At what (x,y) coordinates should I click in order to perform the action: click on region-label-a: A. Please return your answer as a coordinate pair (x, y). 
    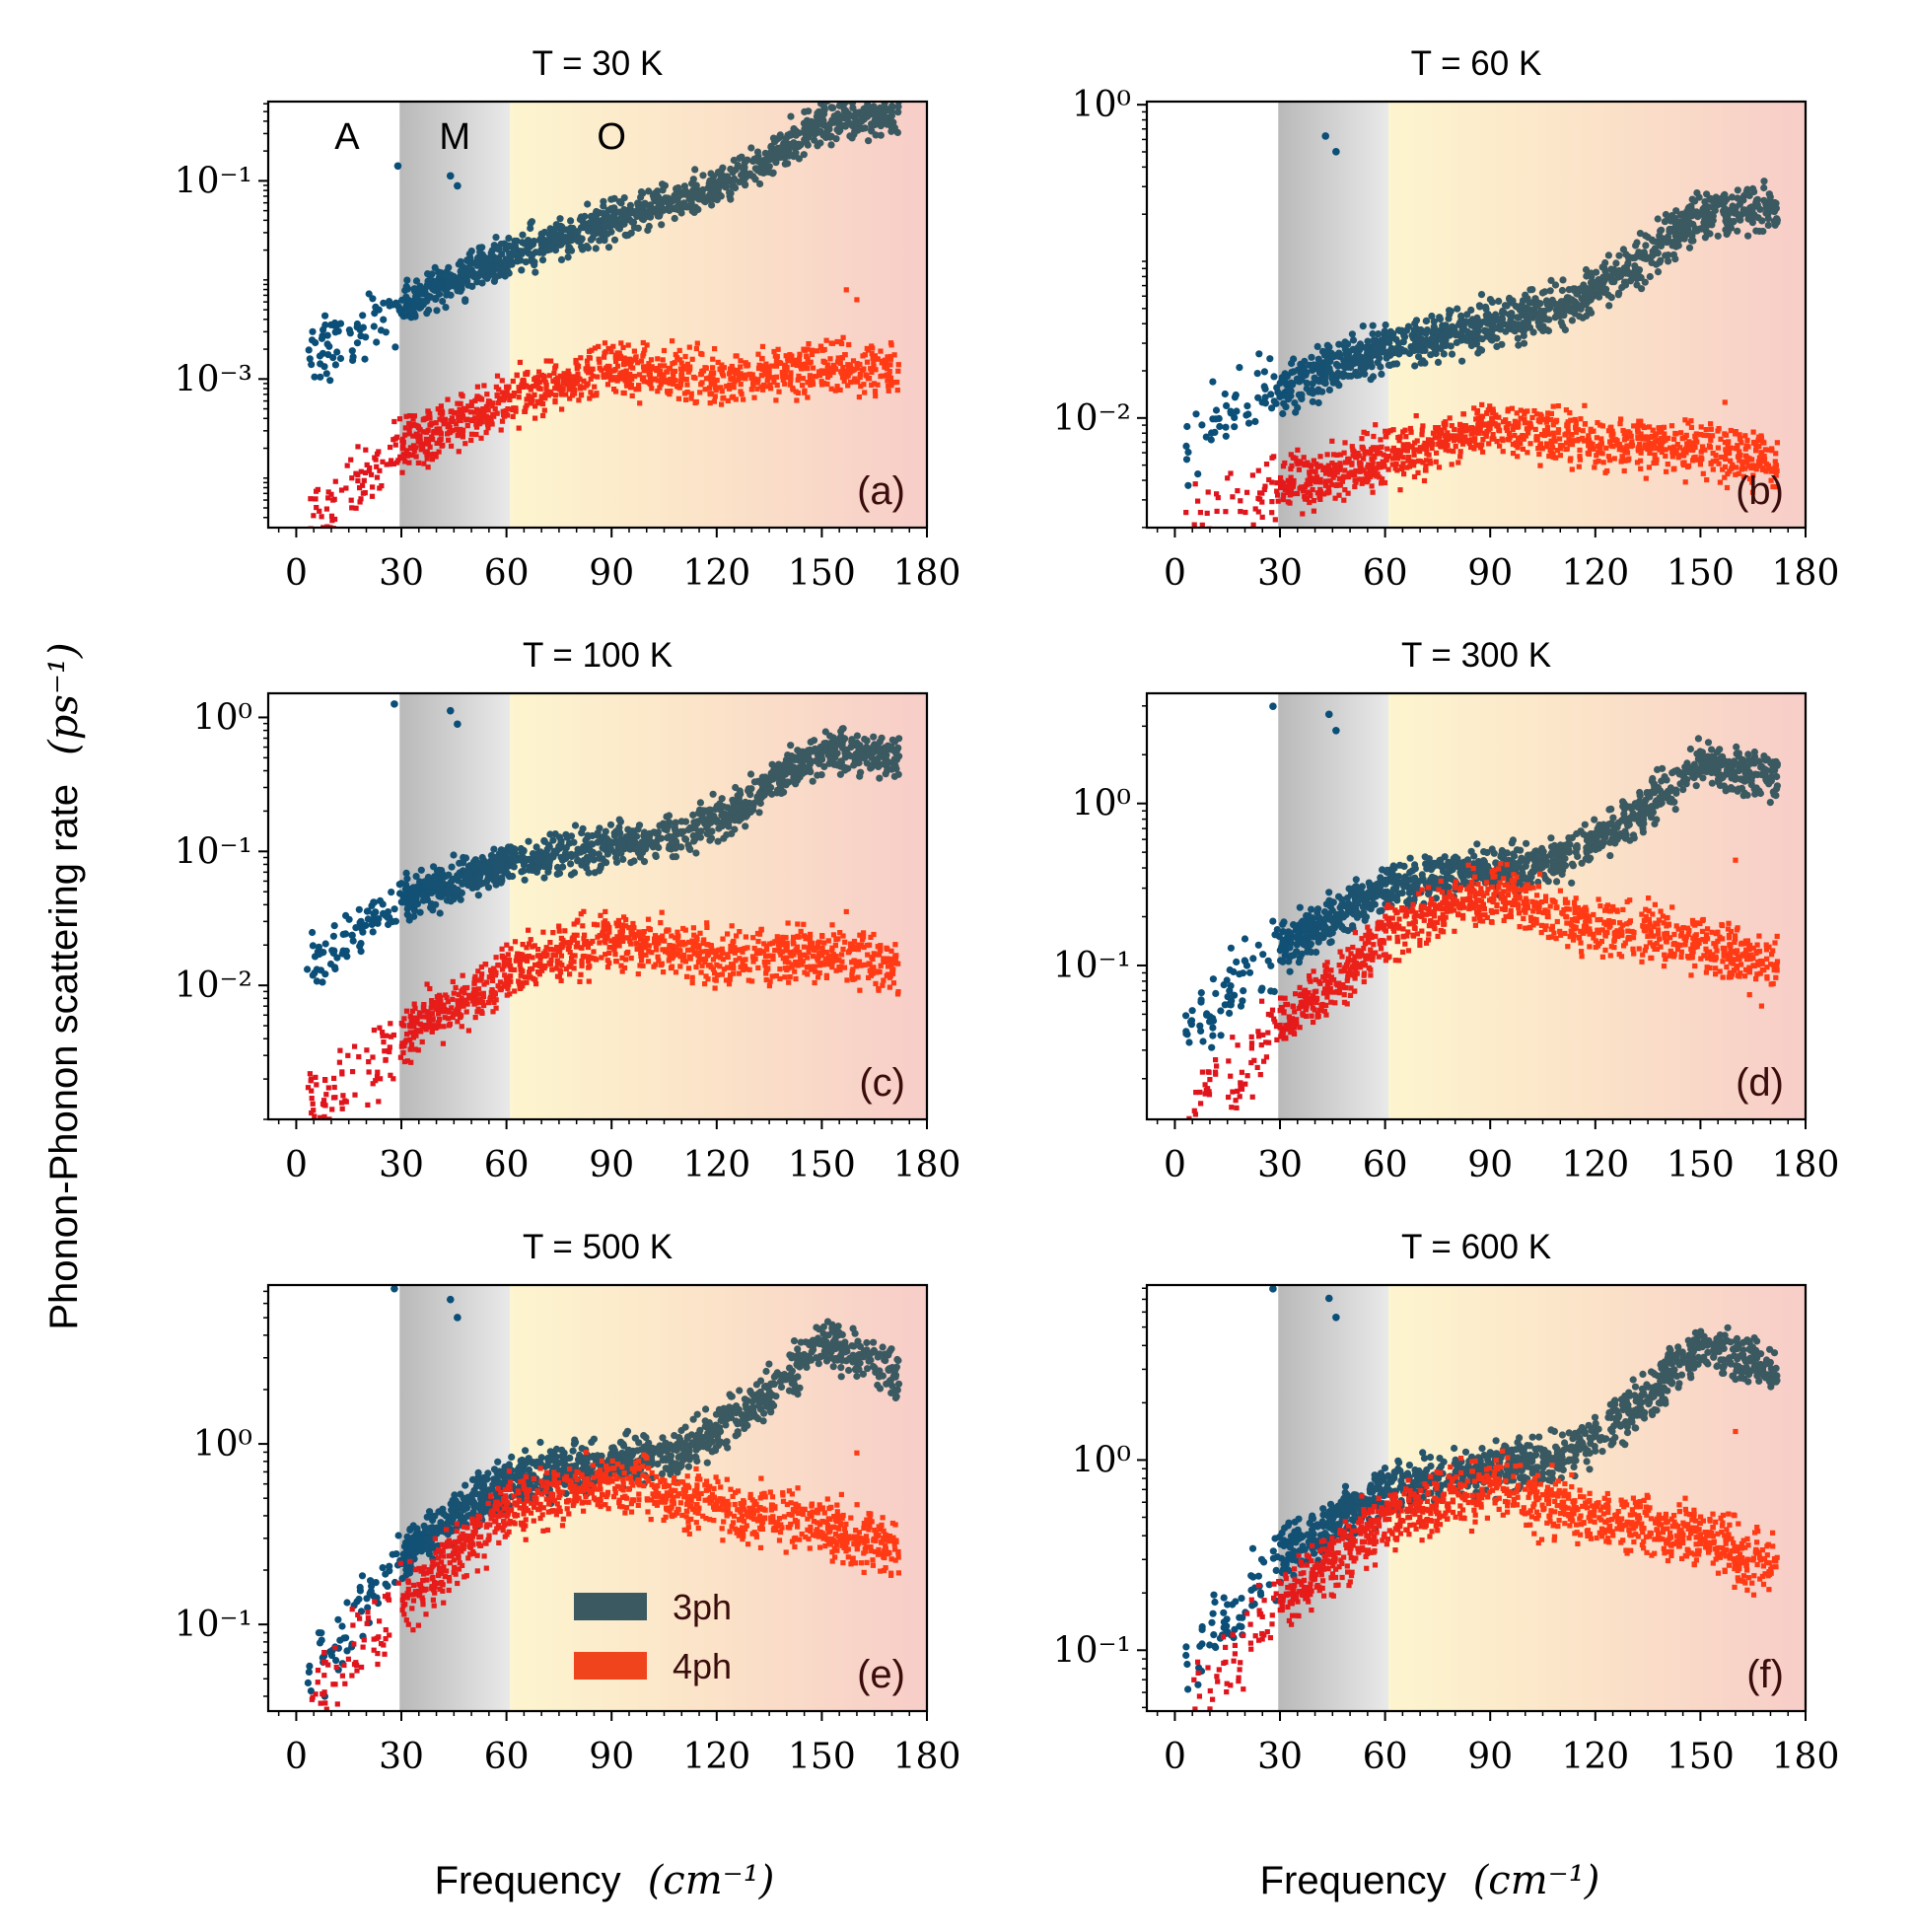
    Looking at the image, I should click on (347, 137).